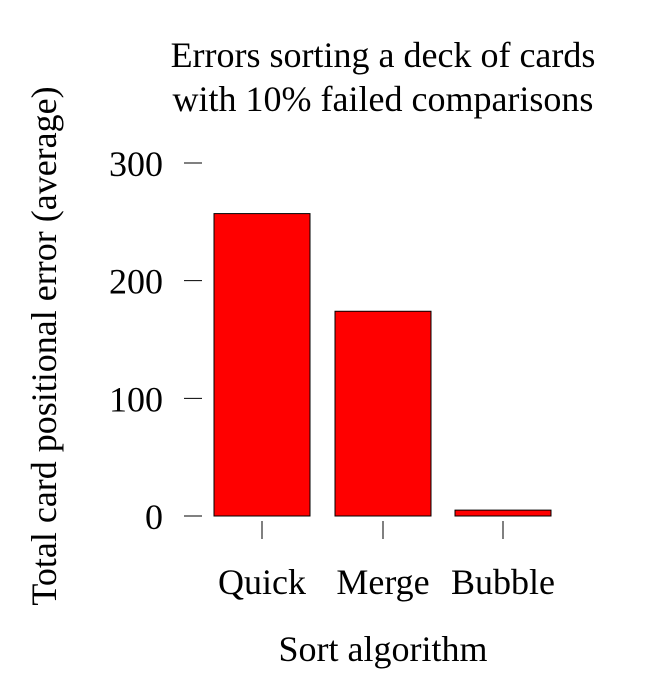 Image resolution: width=646 pixels, height=694 pixels. Describe the element at coordinates (136, 164) in the screenshot. I see `y-tick-label: 300` at that location.